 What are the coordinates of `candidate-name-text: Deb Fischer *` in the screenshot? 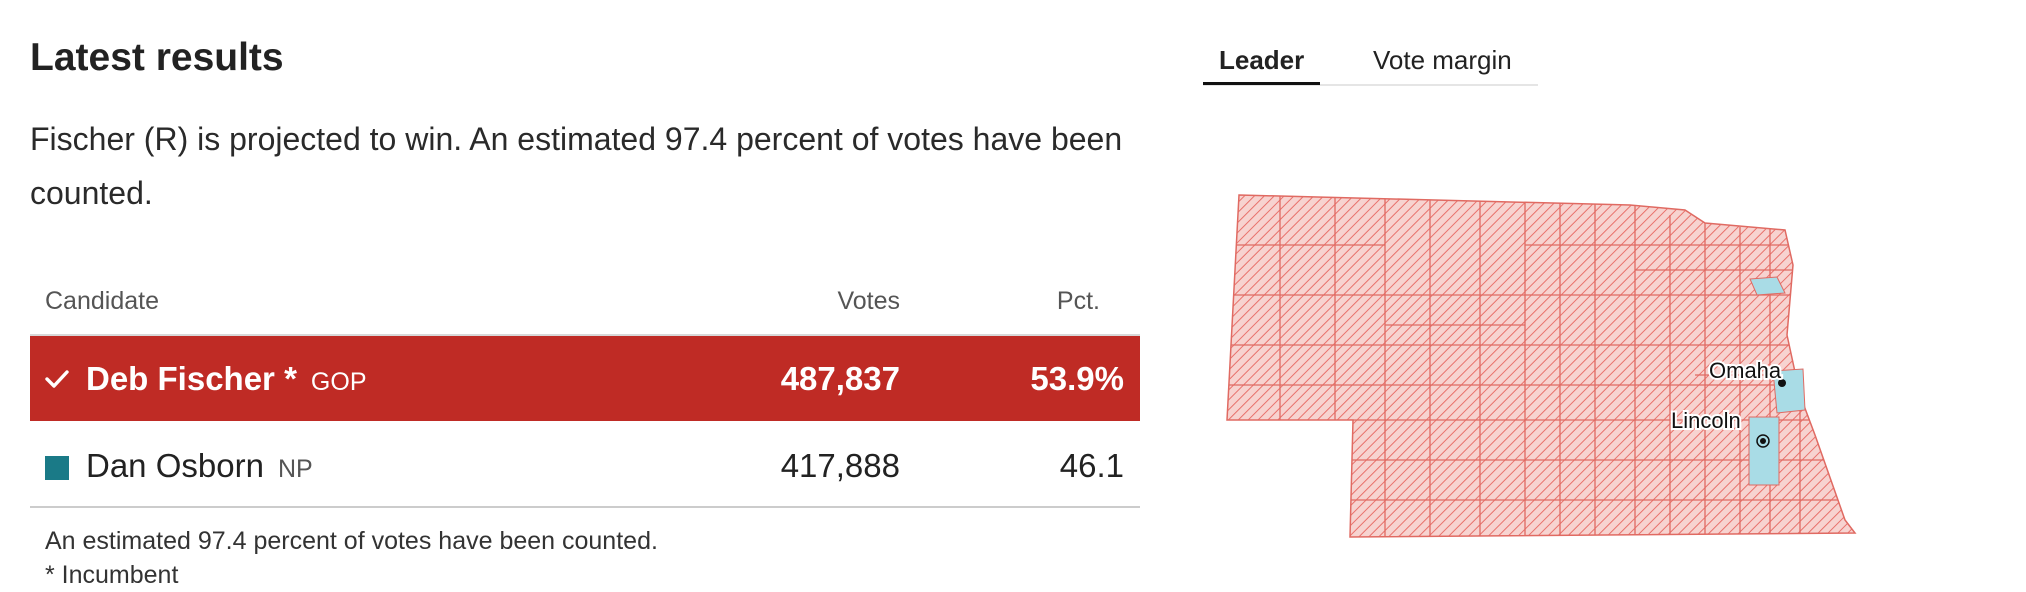 It's located at (191, 378).